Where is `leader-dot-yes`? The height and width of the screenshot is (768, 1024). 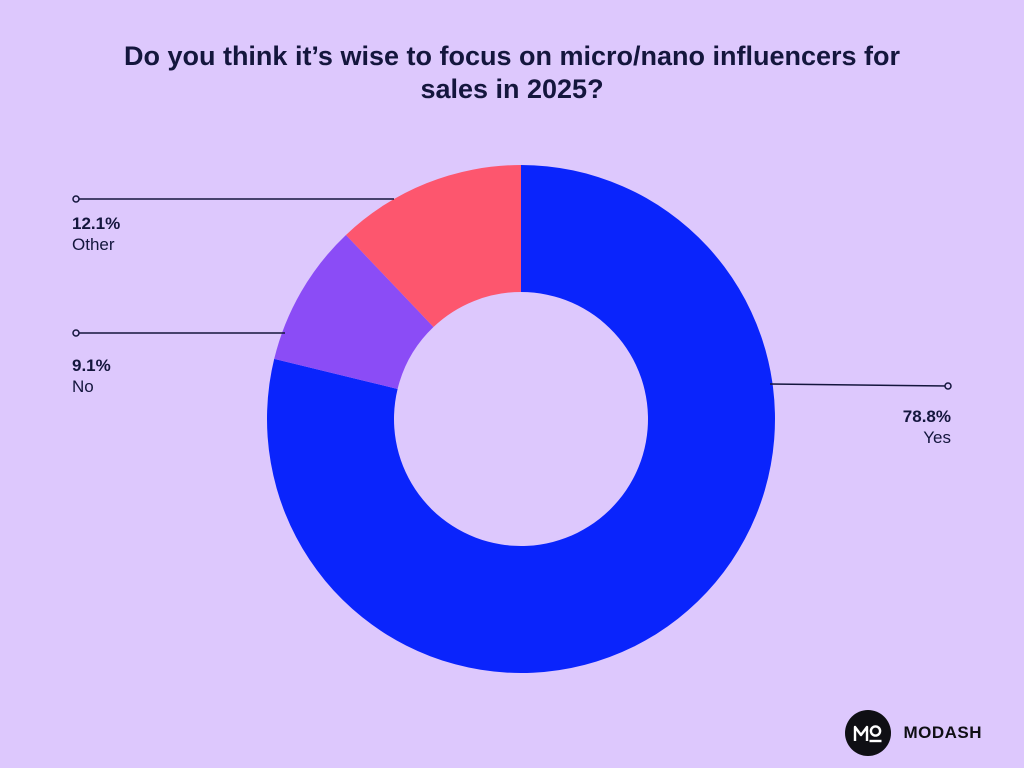 leader-dot-yes is located at coordinates (948, 386).